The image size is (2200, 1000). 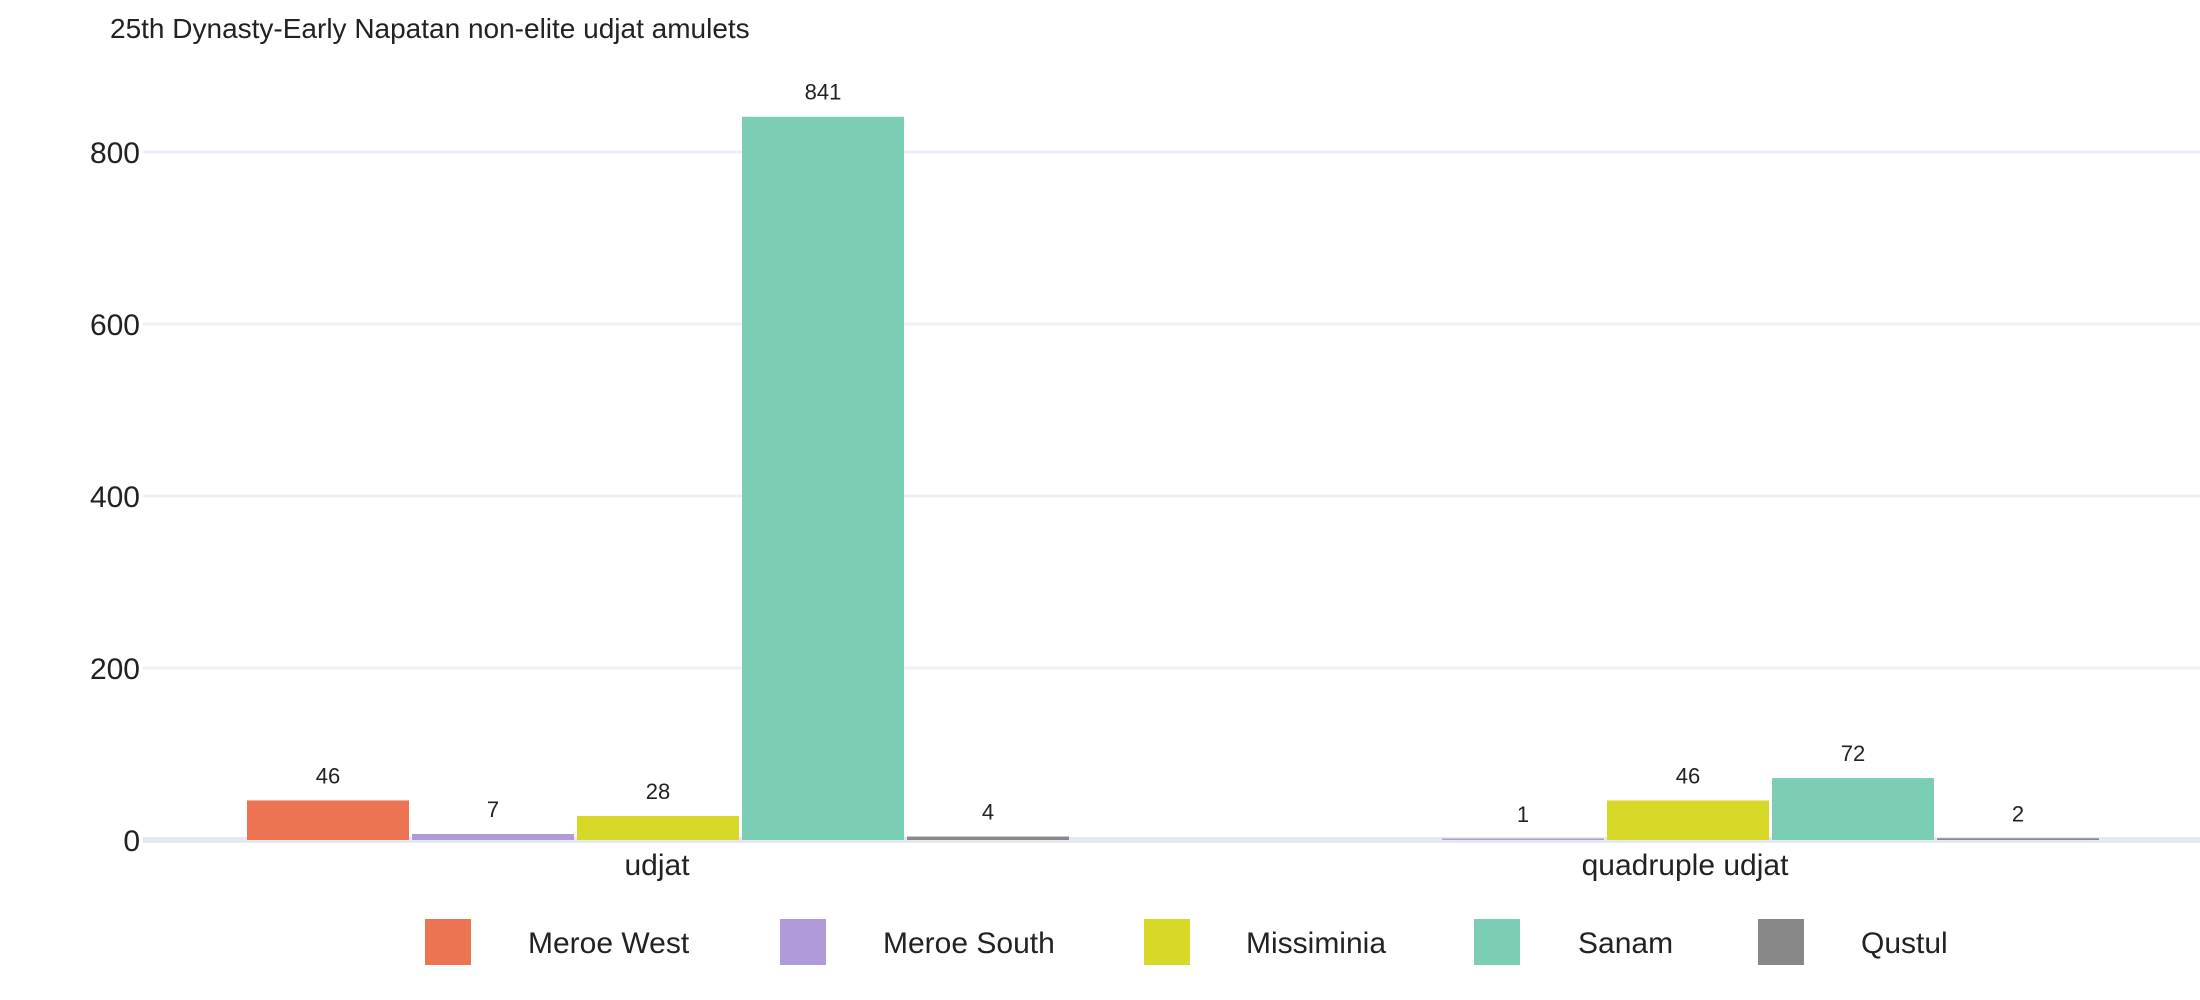 I want to click on x-tick-label: quadruple udjat, so click(x=1686, y=865).